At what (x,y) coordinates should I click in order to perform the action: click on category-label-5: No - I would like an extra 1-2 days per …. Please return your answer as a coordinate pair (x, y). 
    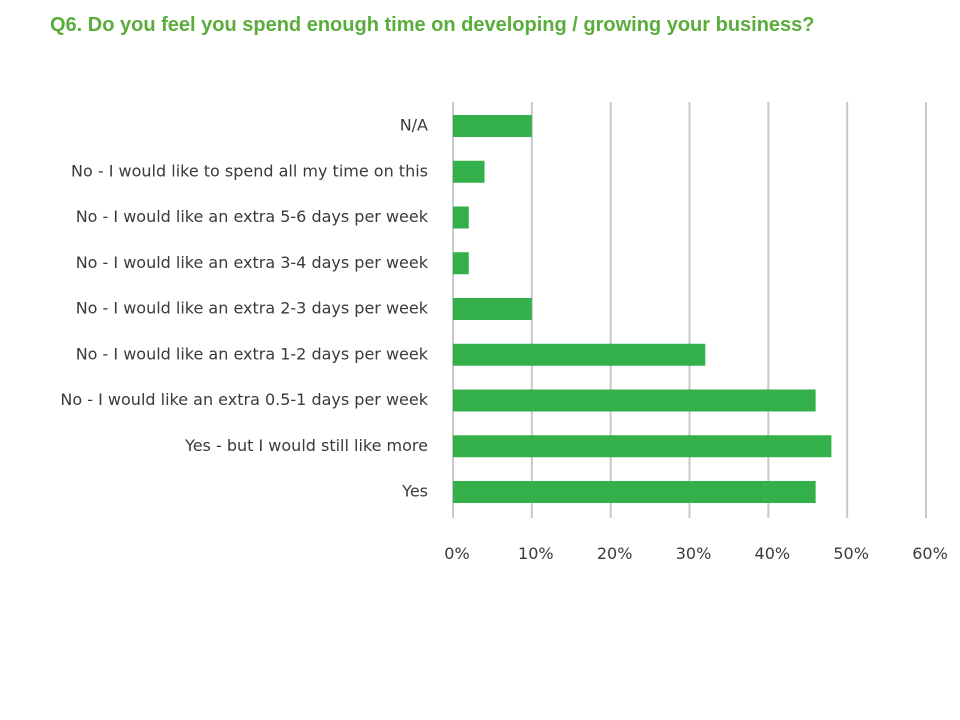
    Looking at the image, I should click on (252, 353).